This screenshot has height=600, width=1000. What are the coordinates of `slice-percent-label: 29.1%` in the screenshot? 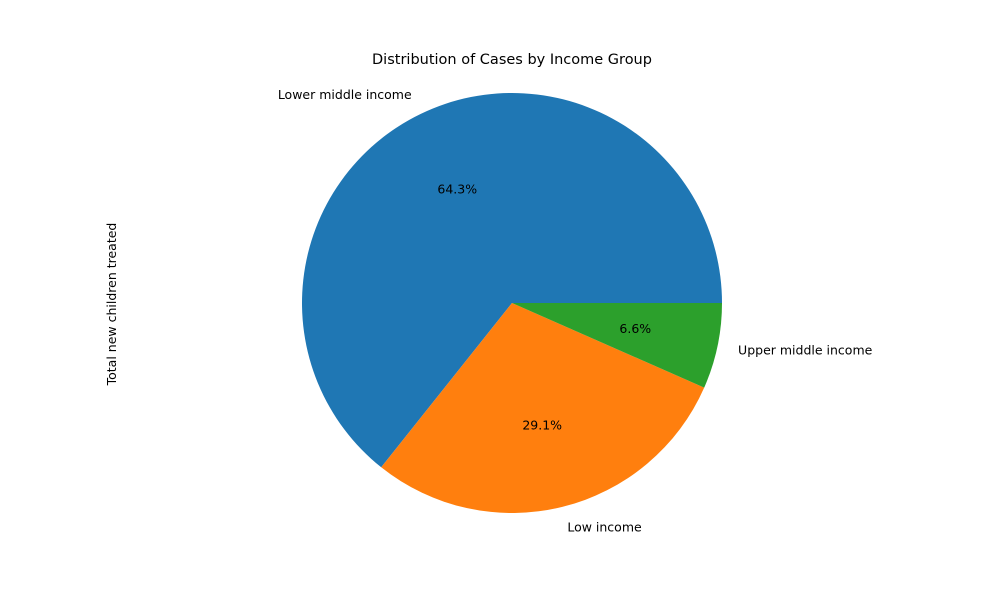 It's located at (542, 424).